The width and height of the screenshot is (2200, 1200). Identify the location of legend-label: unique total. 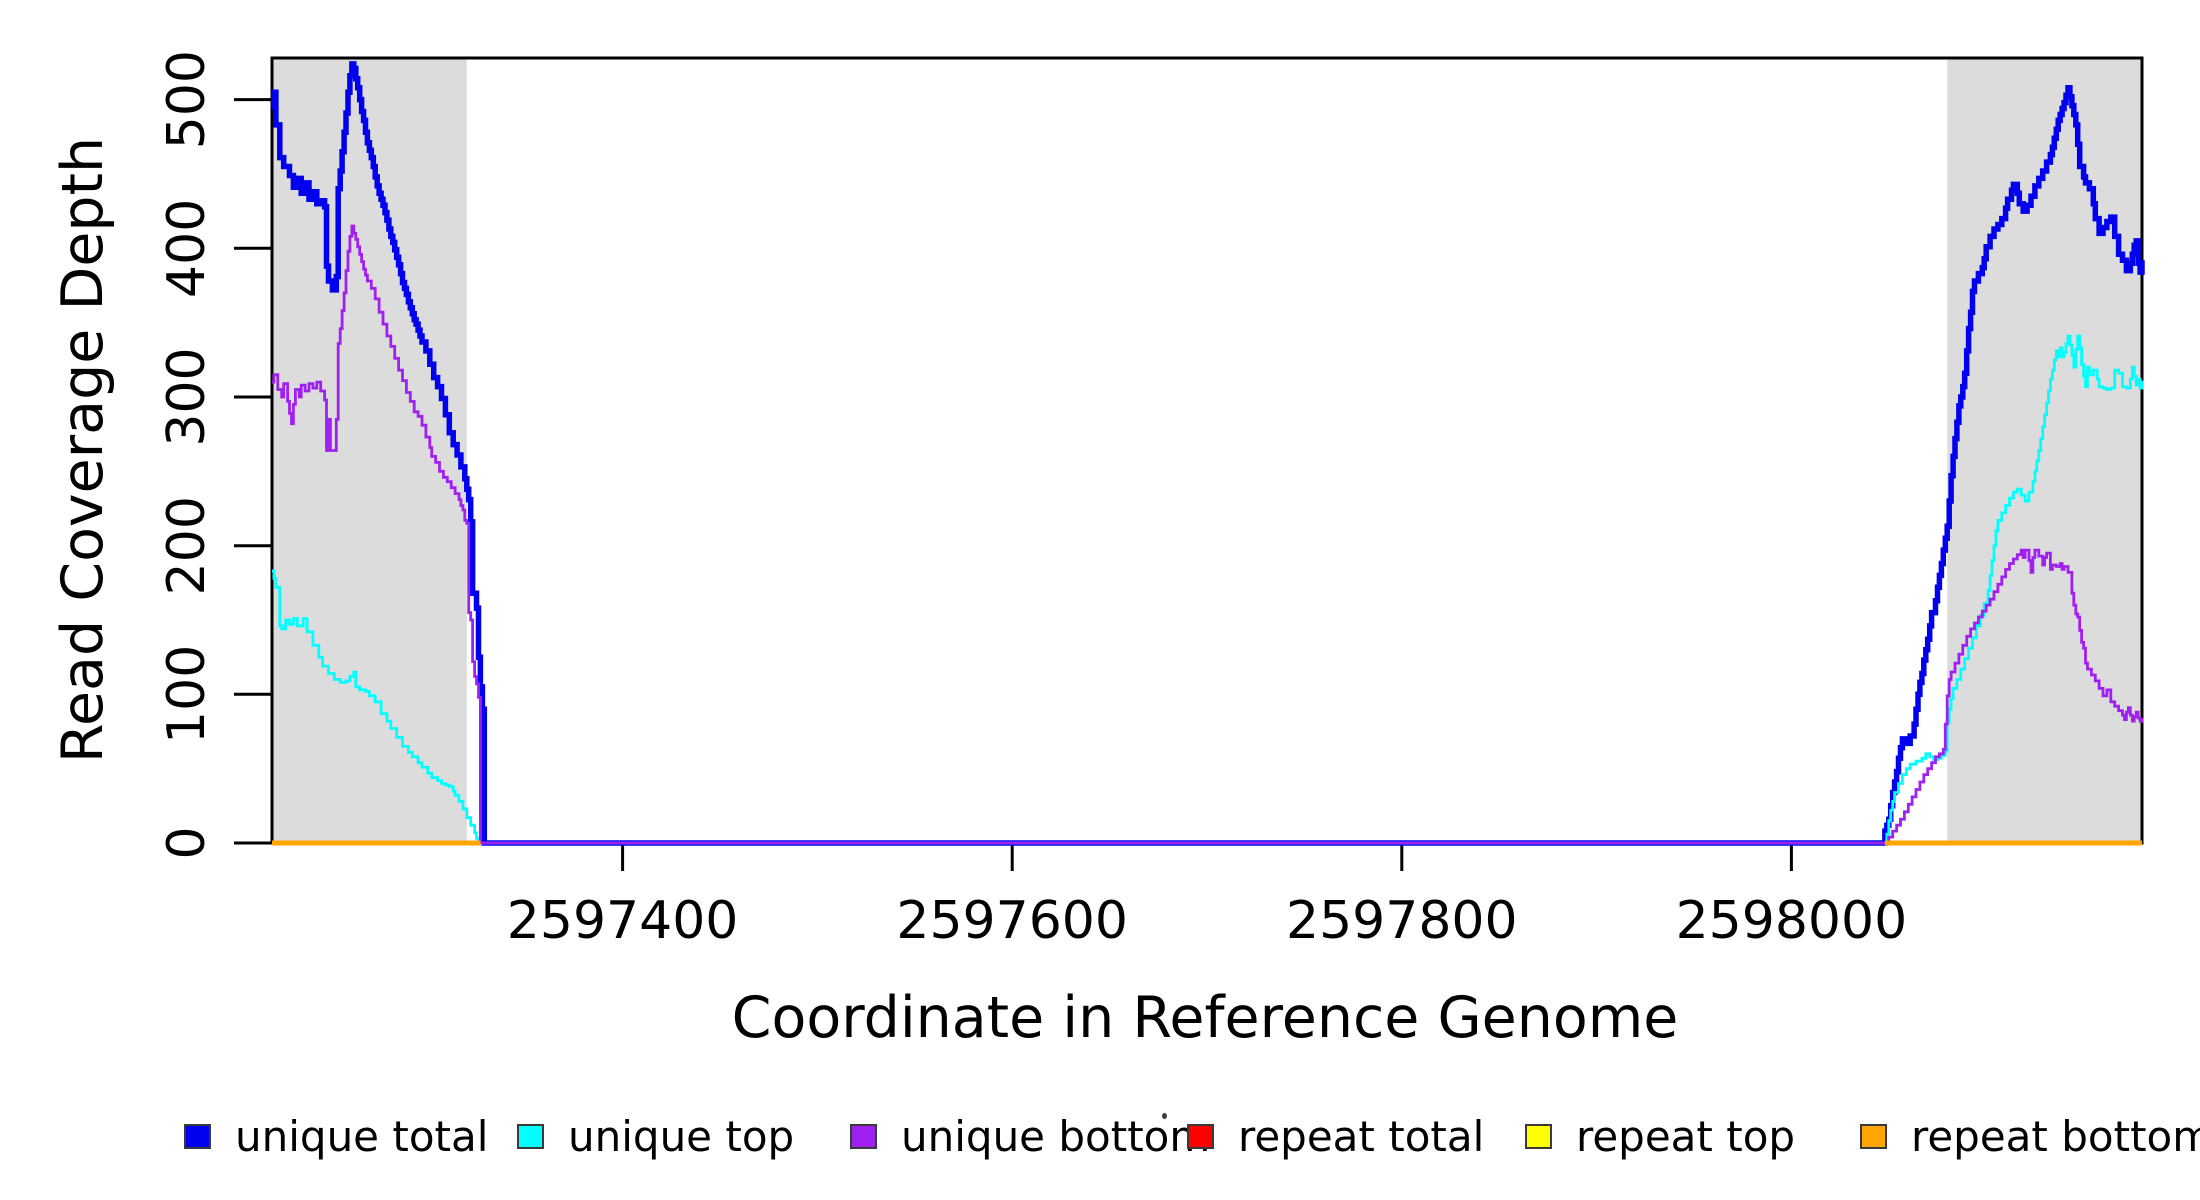
(362, 1136).